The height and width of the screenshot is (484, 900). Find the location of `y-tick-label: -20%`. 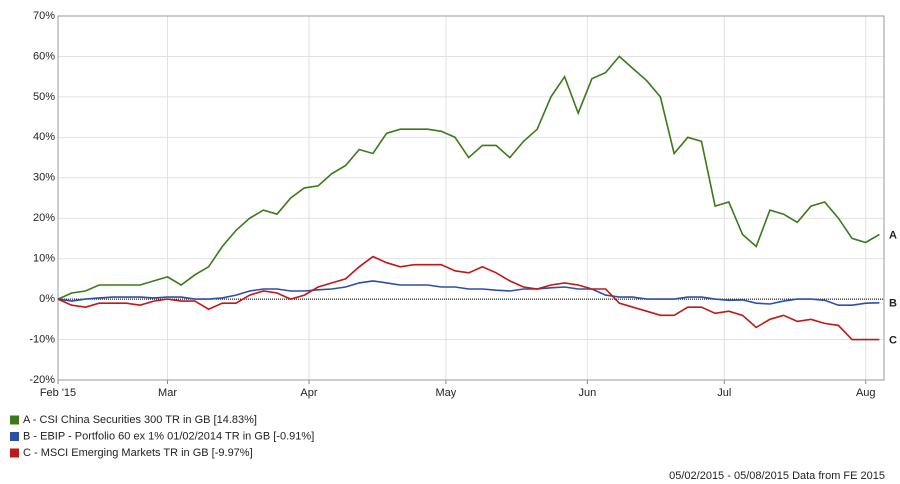

y-tick-label: -20% is located at coordinates (42, 380).